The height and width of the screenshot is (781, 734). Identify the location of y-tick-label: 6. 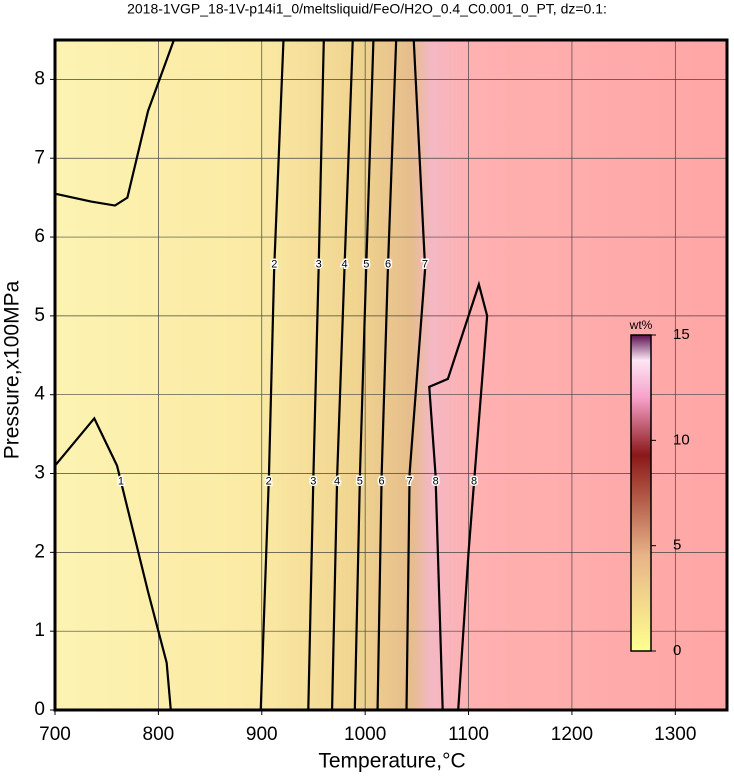
(39, 236).